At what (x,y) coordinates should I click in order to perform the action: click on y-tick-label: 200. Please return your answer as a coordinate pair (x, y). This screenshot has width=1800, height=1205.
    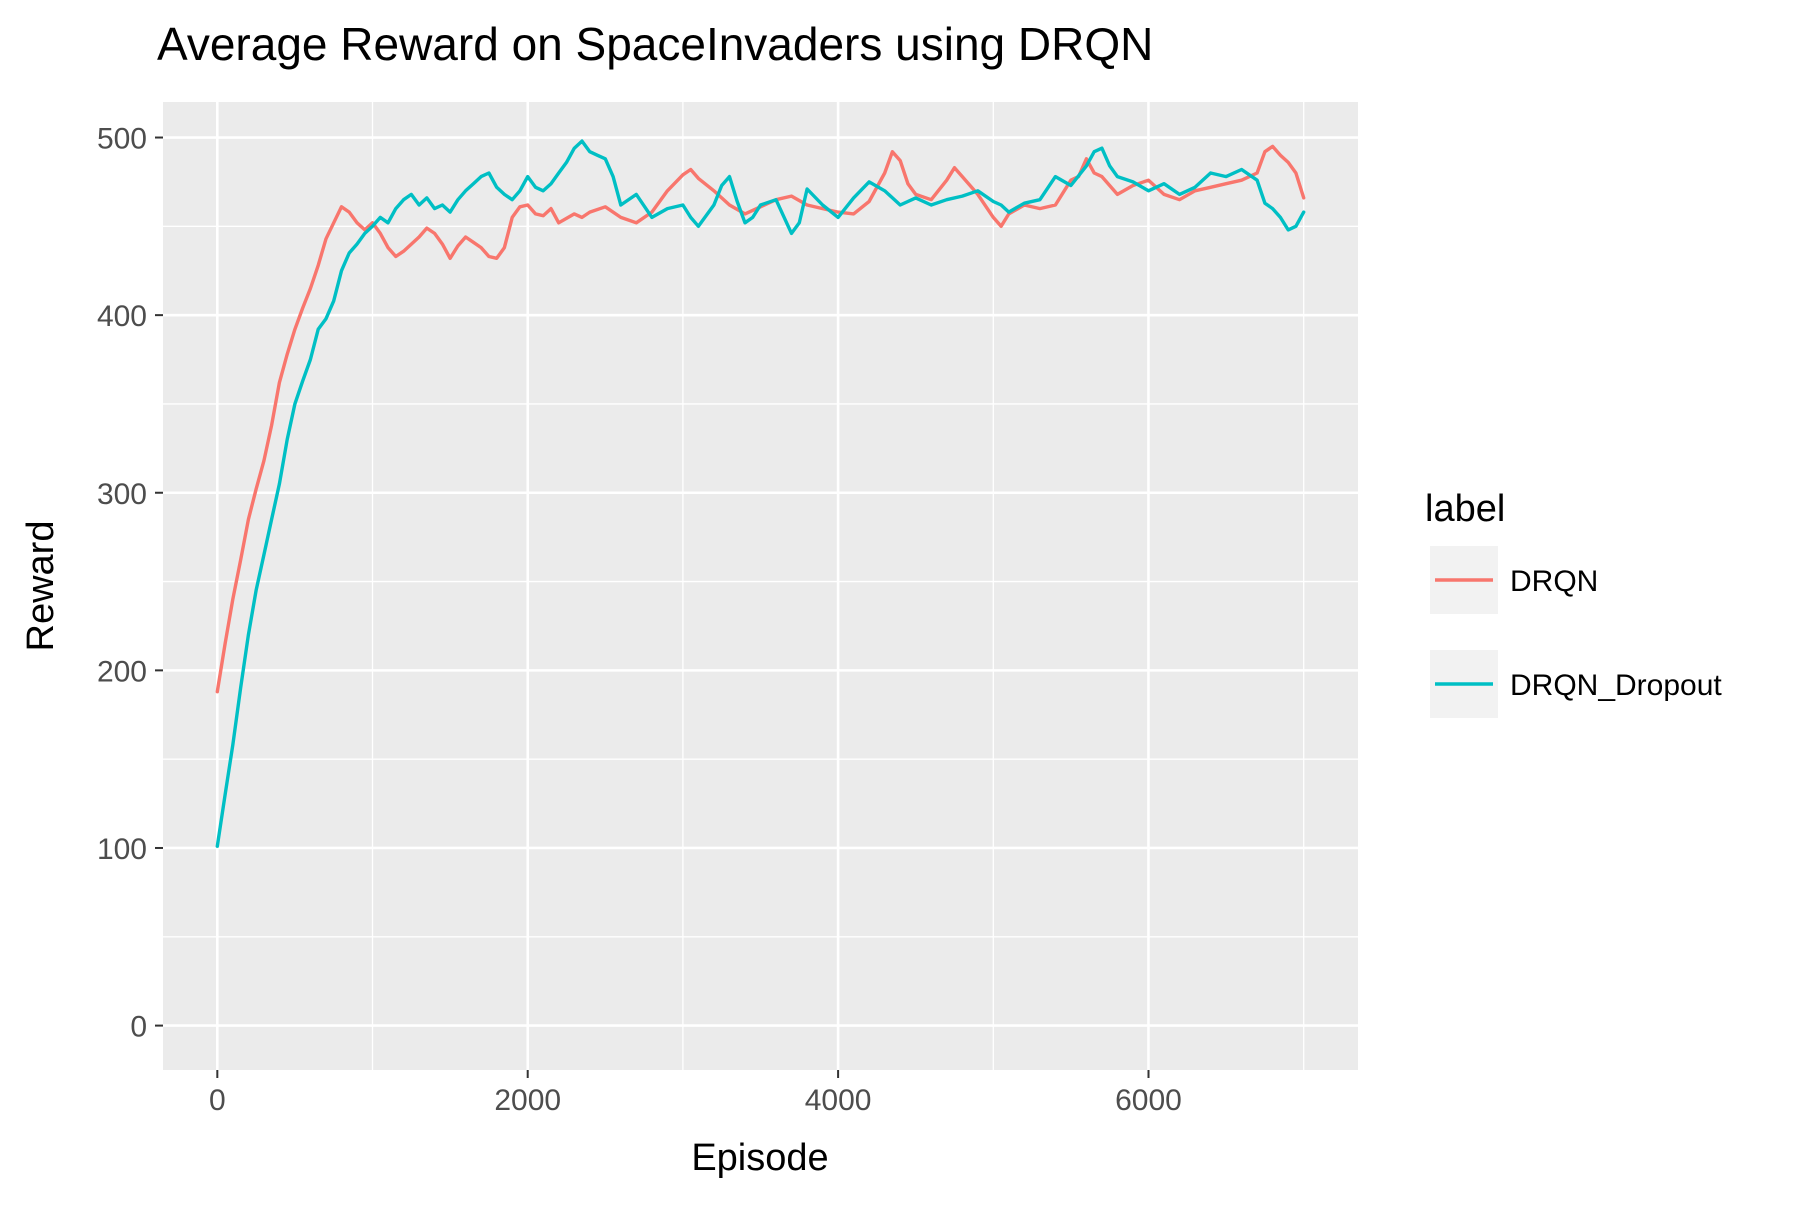
    Looking at the image, I should click on (122, 671).